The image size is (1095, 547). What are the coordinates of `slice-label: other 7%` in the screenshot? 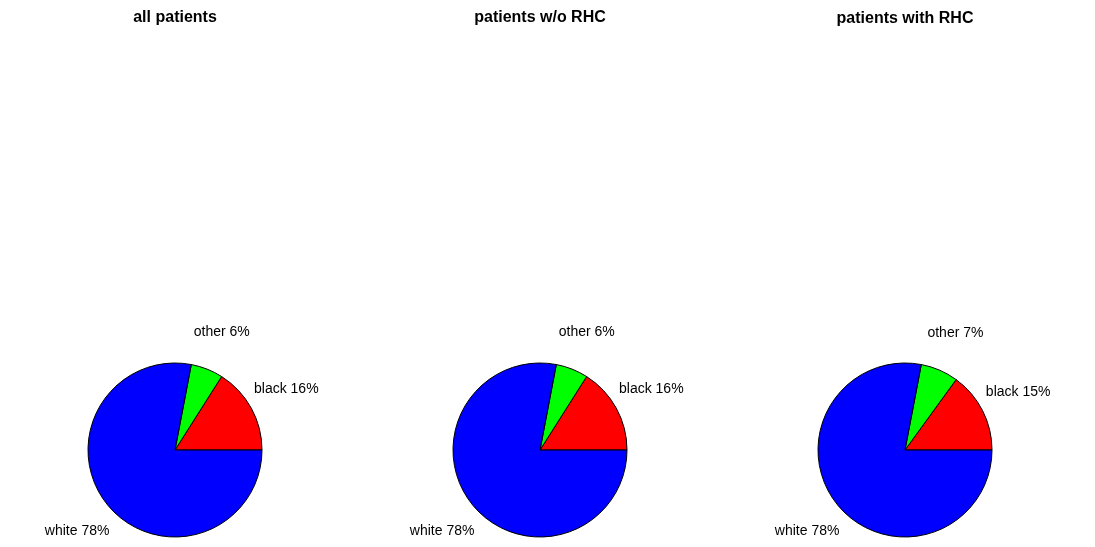 It's located at (955, 332).